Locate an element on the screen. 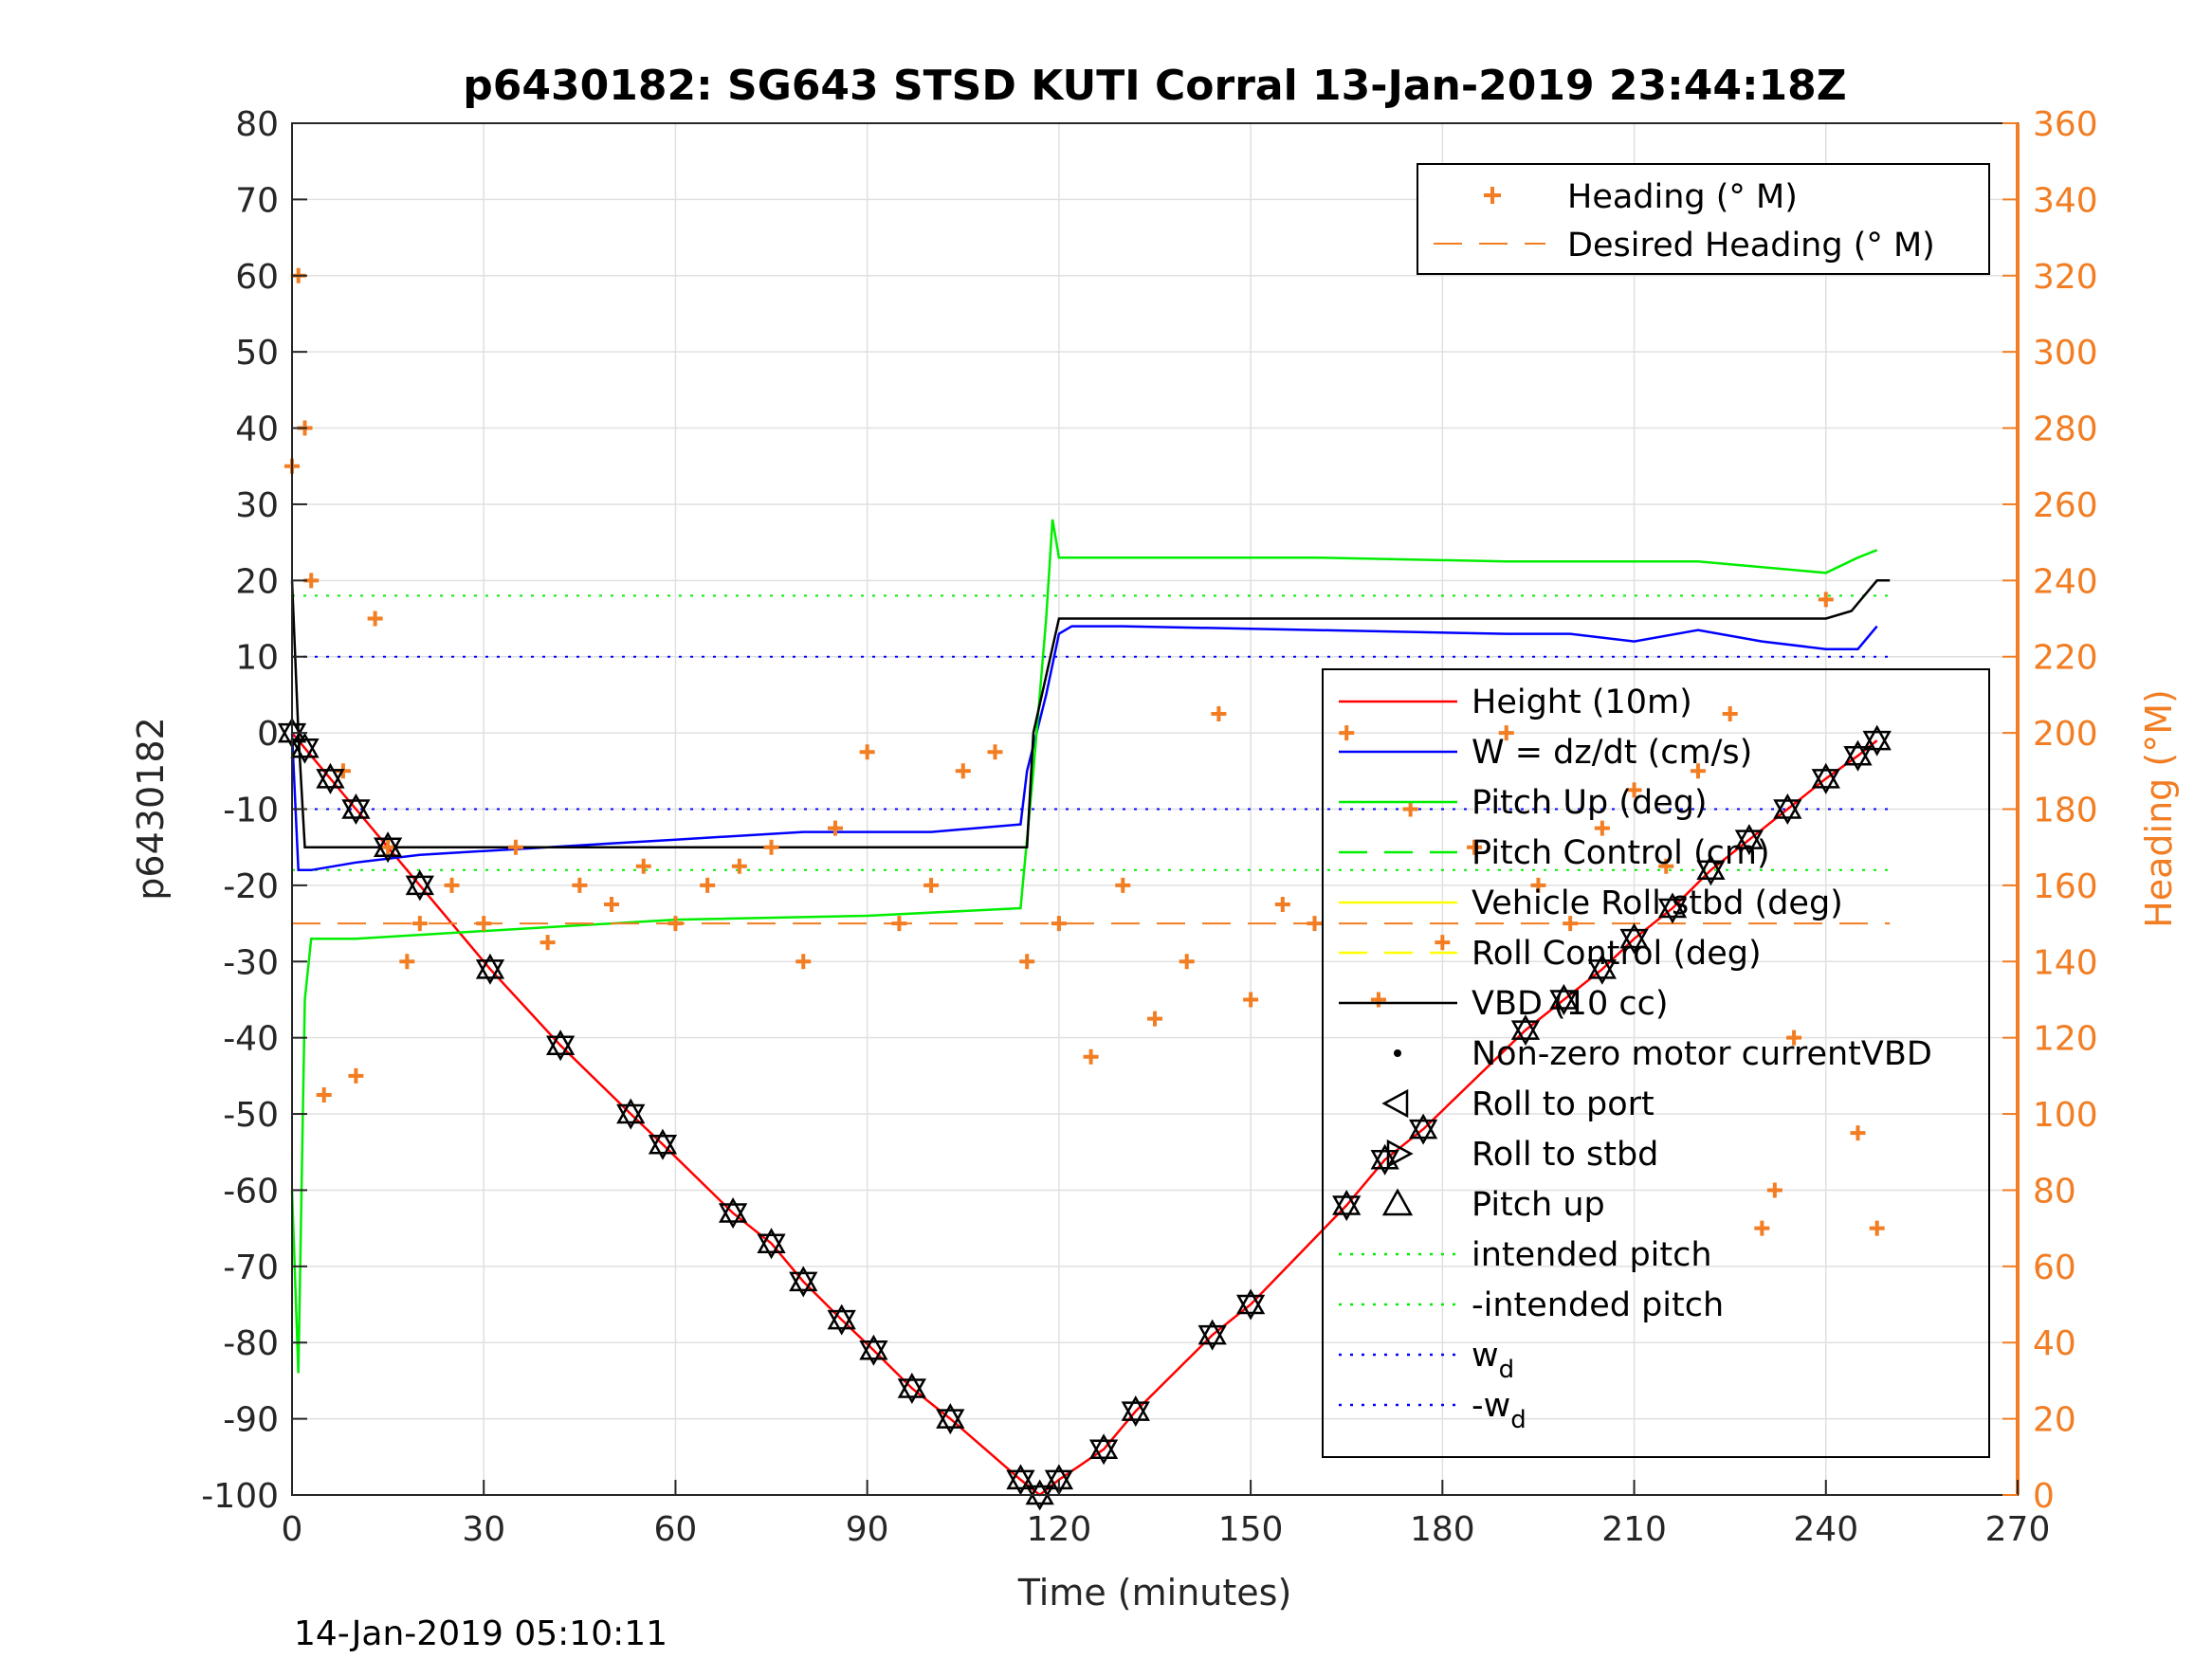 This screenshot has height=1659, width=2212. series-vbd-10-cc is located at coordinates (1090, 713).